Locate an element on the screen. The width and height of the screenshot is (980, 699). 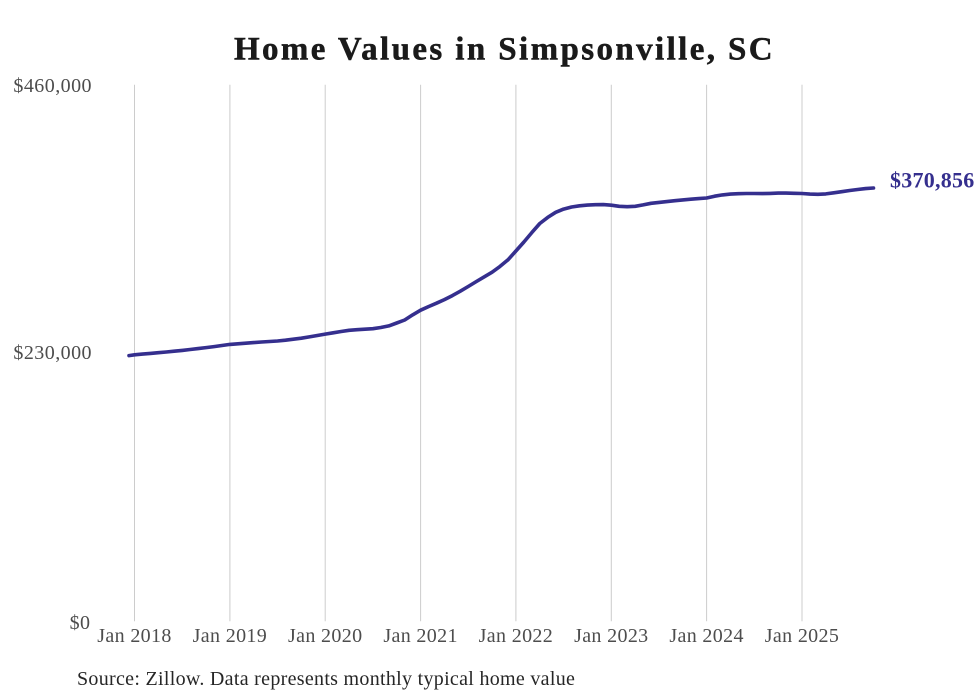
svg-text: Jan 2022 is located at coordinates (516, 636).